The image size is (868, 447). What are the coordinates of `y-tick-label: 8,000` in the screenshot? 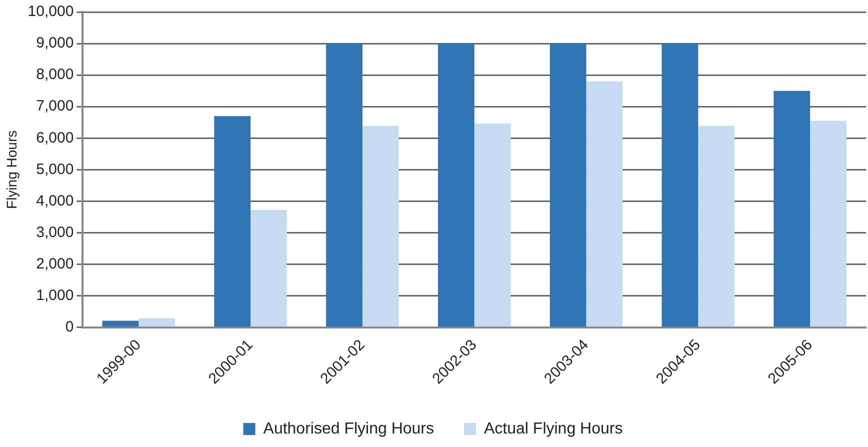 It's located at (55, 75).